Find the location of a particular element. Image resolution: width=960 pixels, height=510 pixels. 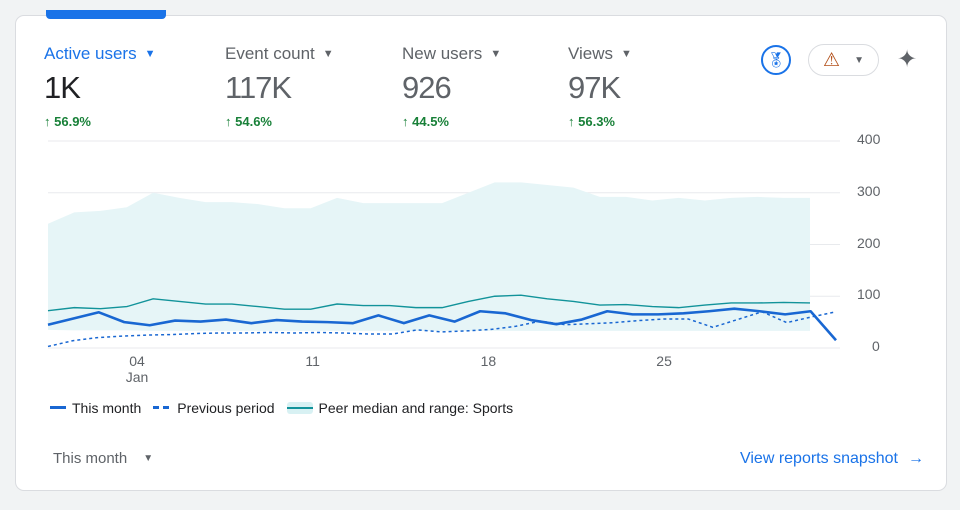

metric-change: ↑ 44.5% is located at coordinates (425, 121).